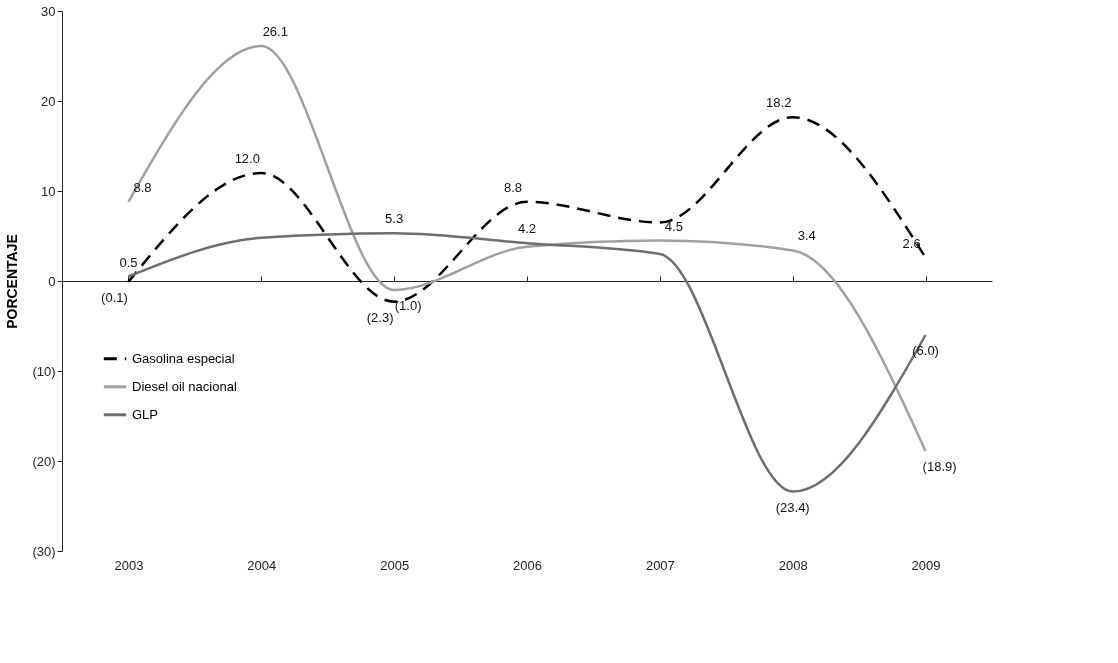 This screenshot has width=1118, height=663. Describe the element at coordinates (145, 414) in the screenshot. I see `legend-label: GLP` at that location.